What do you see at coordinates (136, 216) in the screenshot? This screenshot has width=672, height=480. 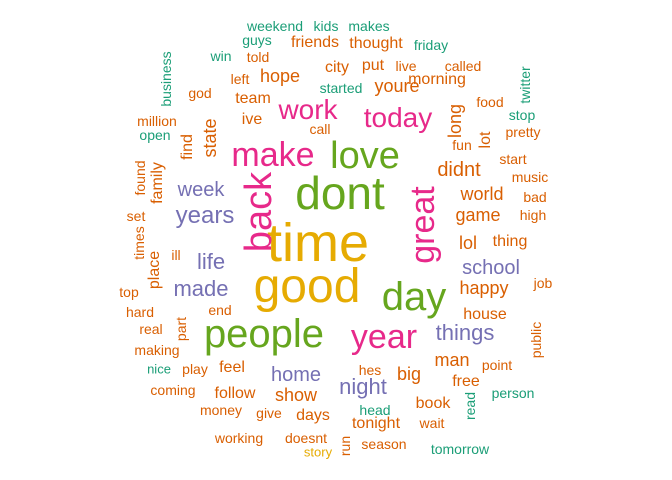 I see `word-set: set` at bounding box center [136, 216].